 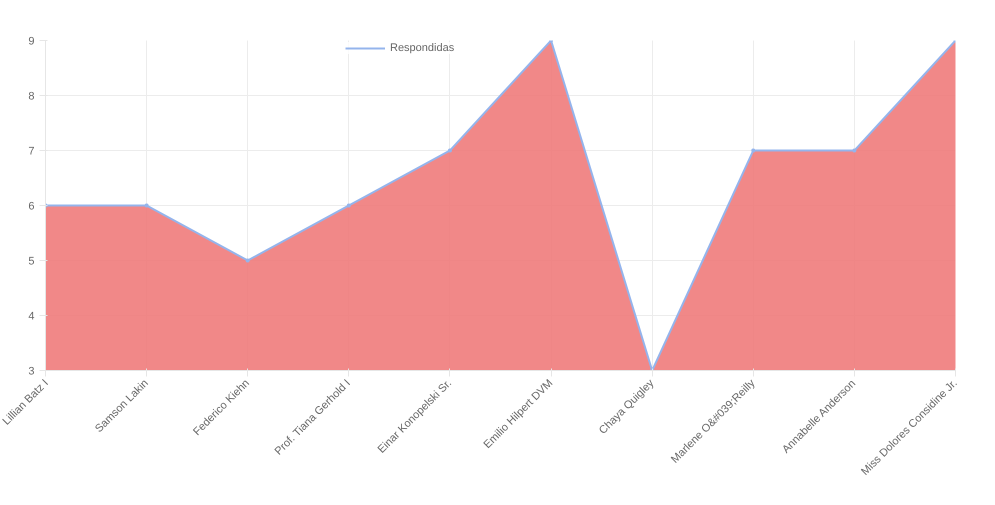 I want to click on y-tick-label: 3, so click(x=31, y=372).